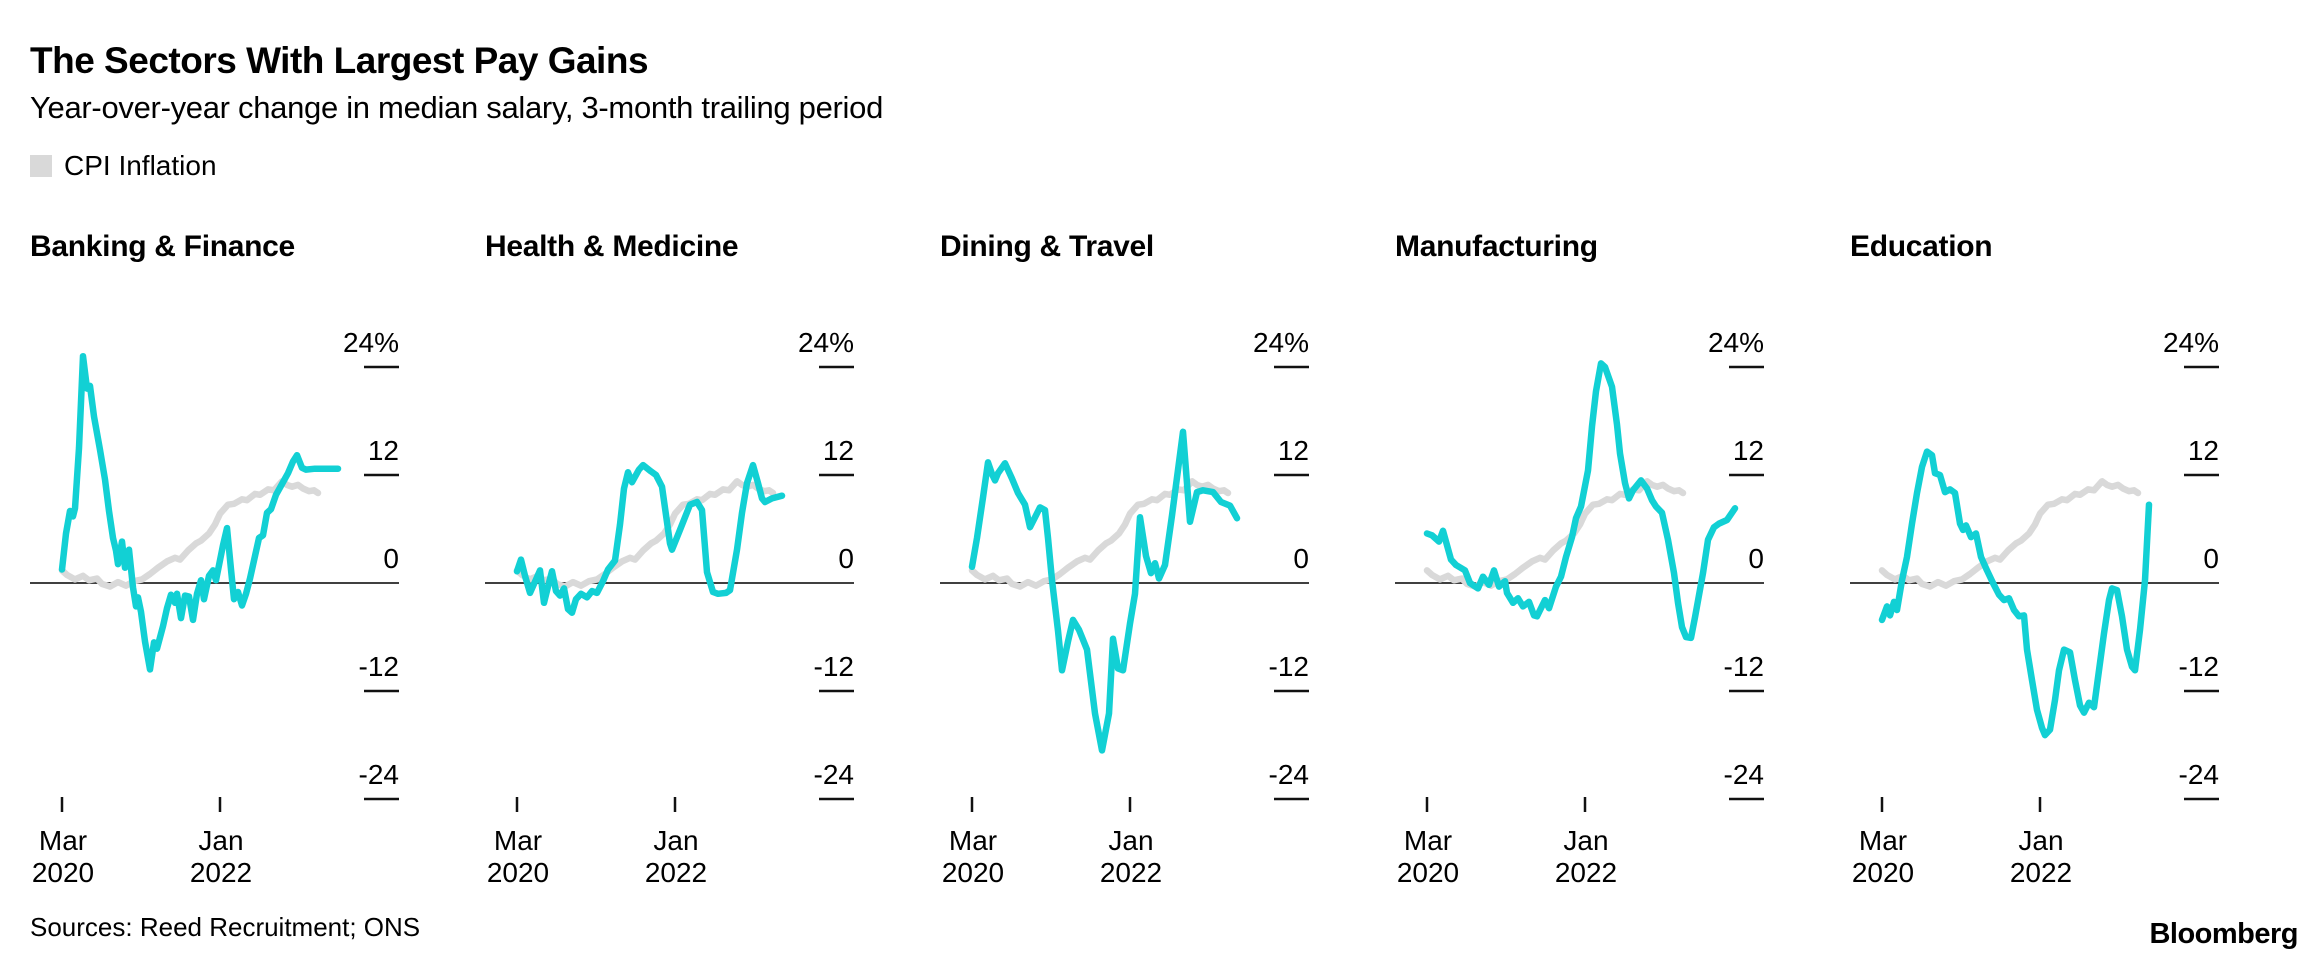 This screenshot has width=2320, height=968. What do you see at coordinates (1496, 246) in the screenshot?
I see `panel-title-manufacturing: Manufacturing` at bounding box center [1496, 246].